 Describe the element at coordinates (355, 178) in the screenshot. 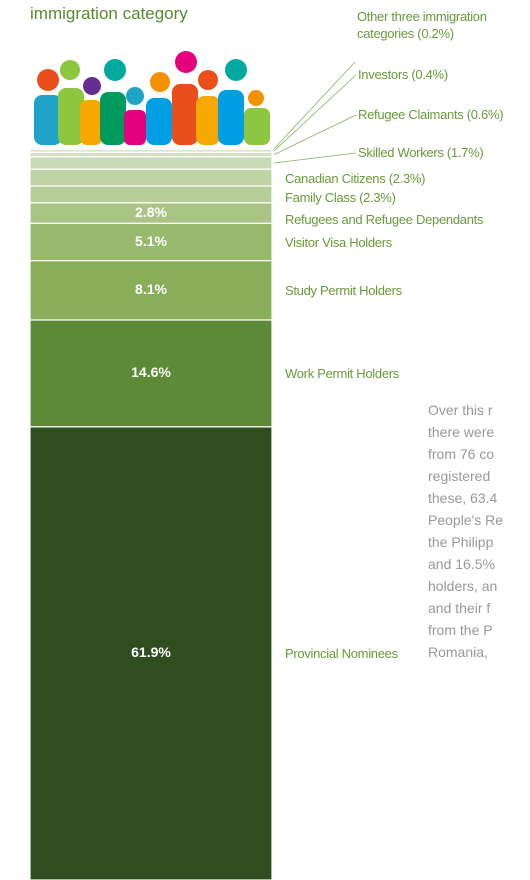

I see `category-label: Canadian Citizens (2.3%)` at that location.